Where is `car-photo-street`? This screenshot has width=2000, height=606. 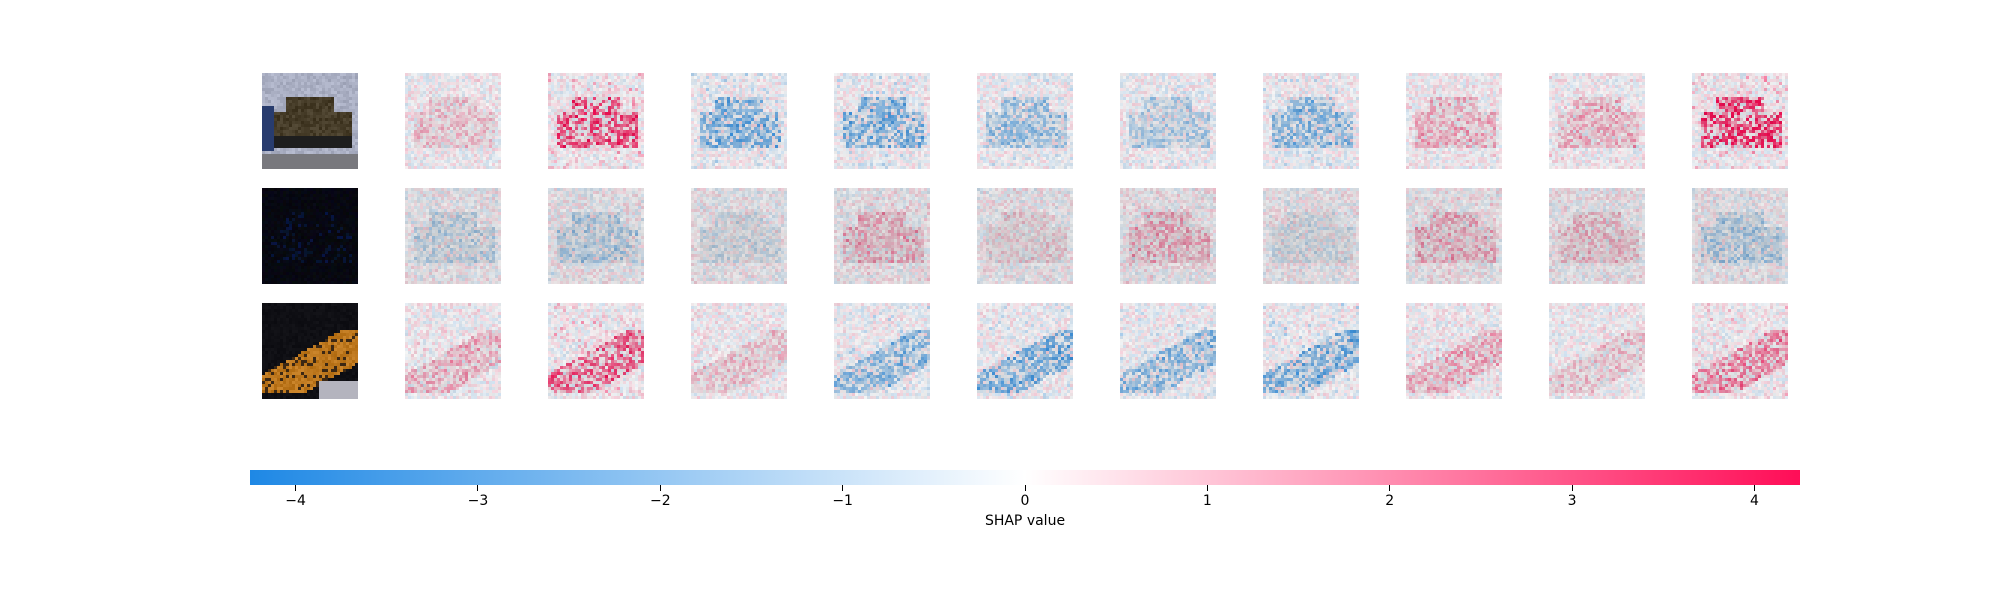
car-photo-street is located at coordinates (310, 121).